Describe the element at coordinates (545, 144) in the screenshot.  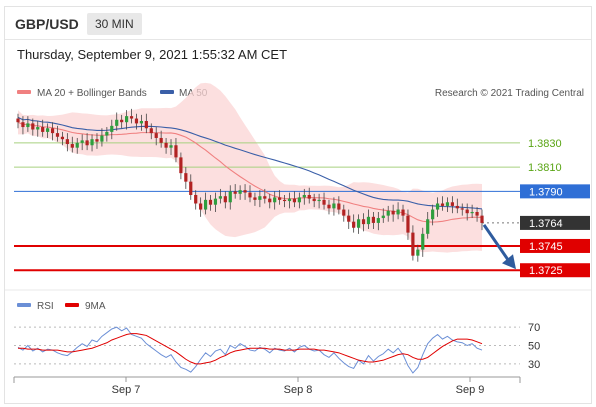
I see `level-label-1.3830: 1.3830` at that location.